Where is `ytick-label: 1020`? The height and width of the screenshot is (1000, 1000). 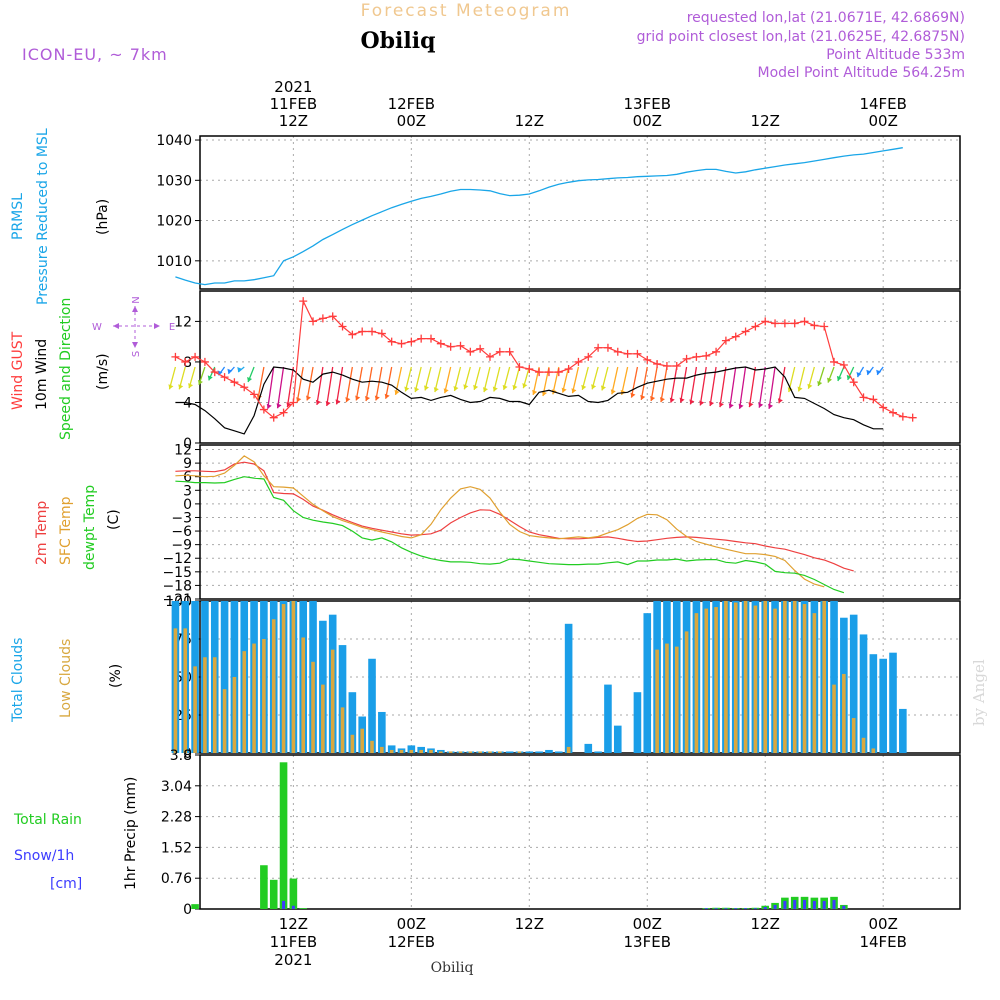 ytick-label: 1020 is located at coordinates (174, 222).